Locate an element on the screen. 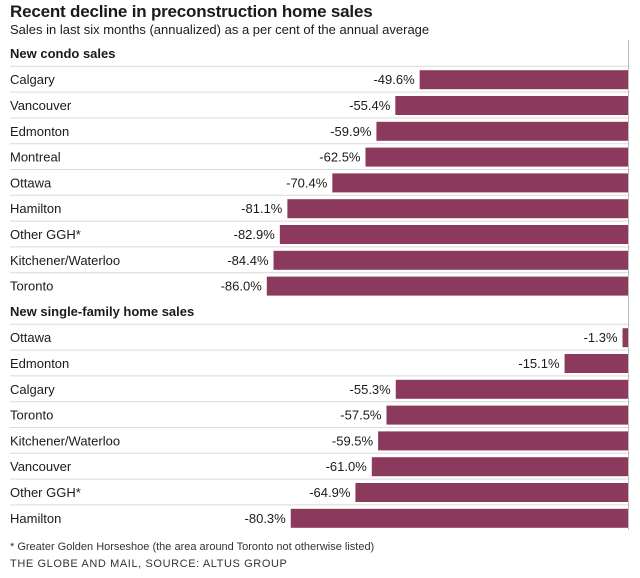 Image resolution: width=640 pixels, height=578 pixels. value-label: -55.4% is located at coordinates (370, 105).